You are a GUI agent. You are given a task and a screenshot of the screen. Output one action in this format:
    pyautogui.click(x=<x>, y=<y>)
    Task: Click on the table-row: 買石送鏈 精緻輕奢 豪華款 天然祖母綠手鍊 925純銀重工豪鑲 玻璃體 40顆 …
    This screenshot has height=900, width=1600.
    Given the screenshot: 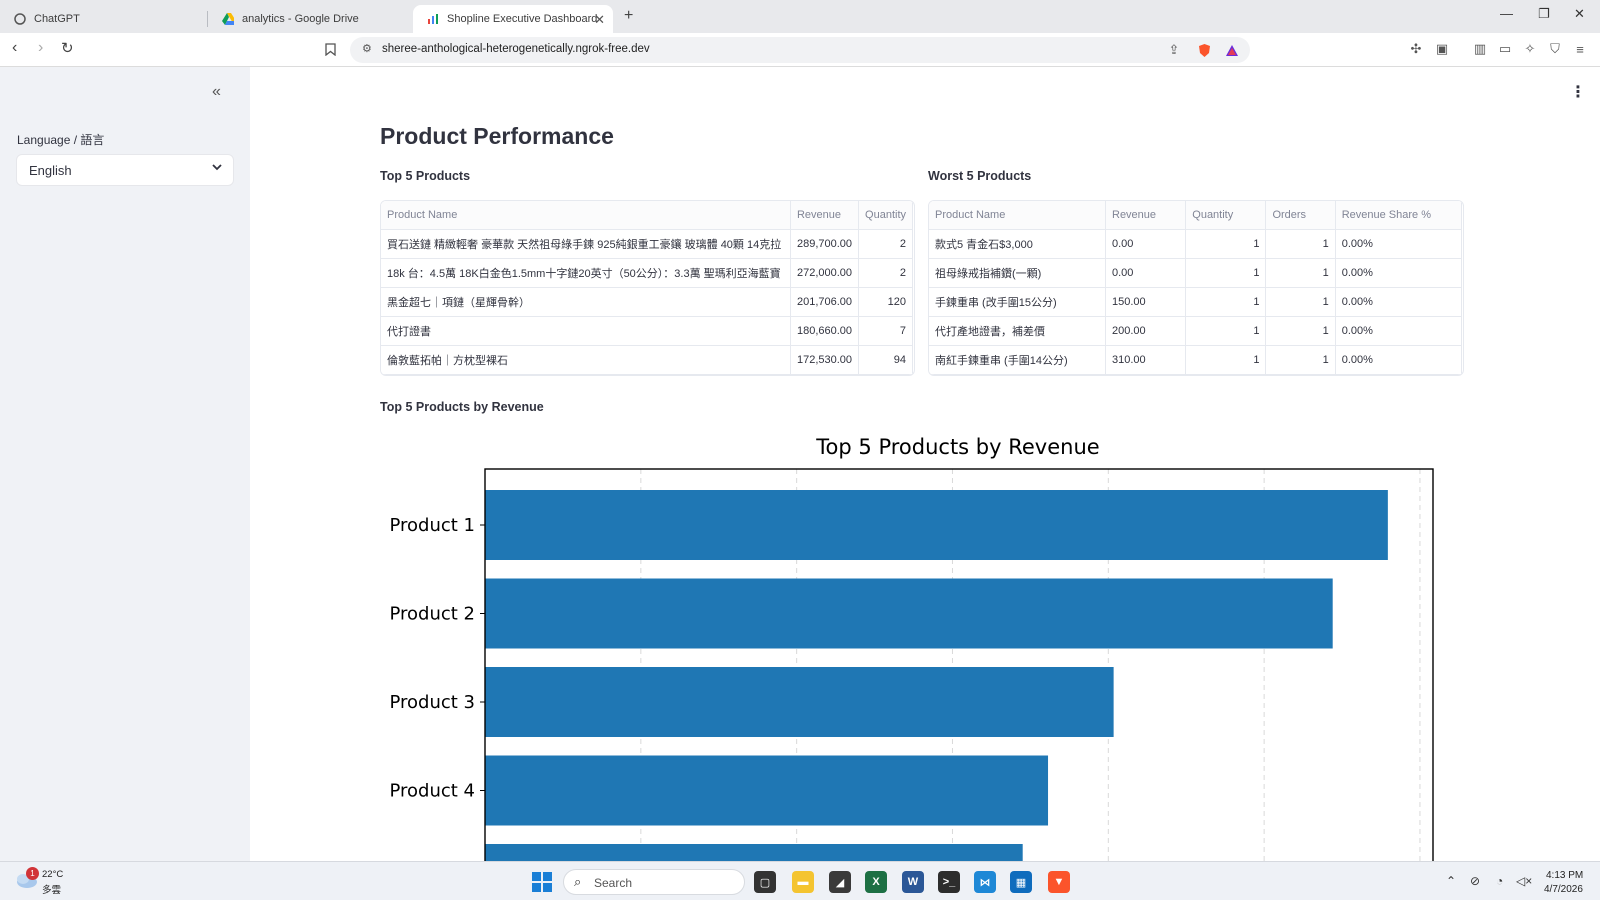 What is the action you would take?
    pyautogui.click(x=647, y=244)
    